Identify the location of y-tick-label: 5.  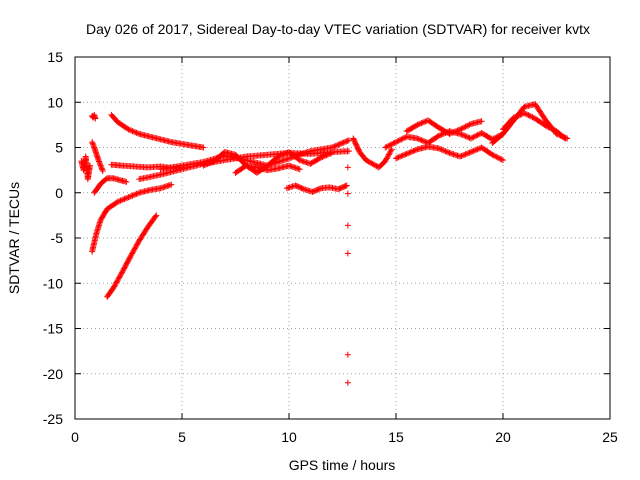
(59, 148).